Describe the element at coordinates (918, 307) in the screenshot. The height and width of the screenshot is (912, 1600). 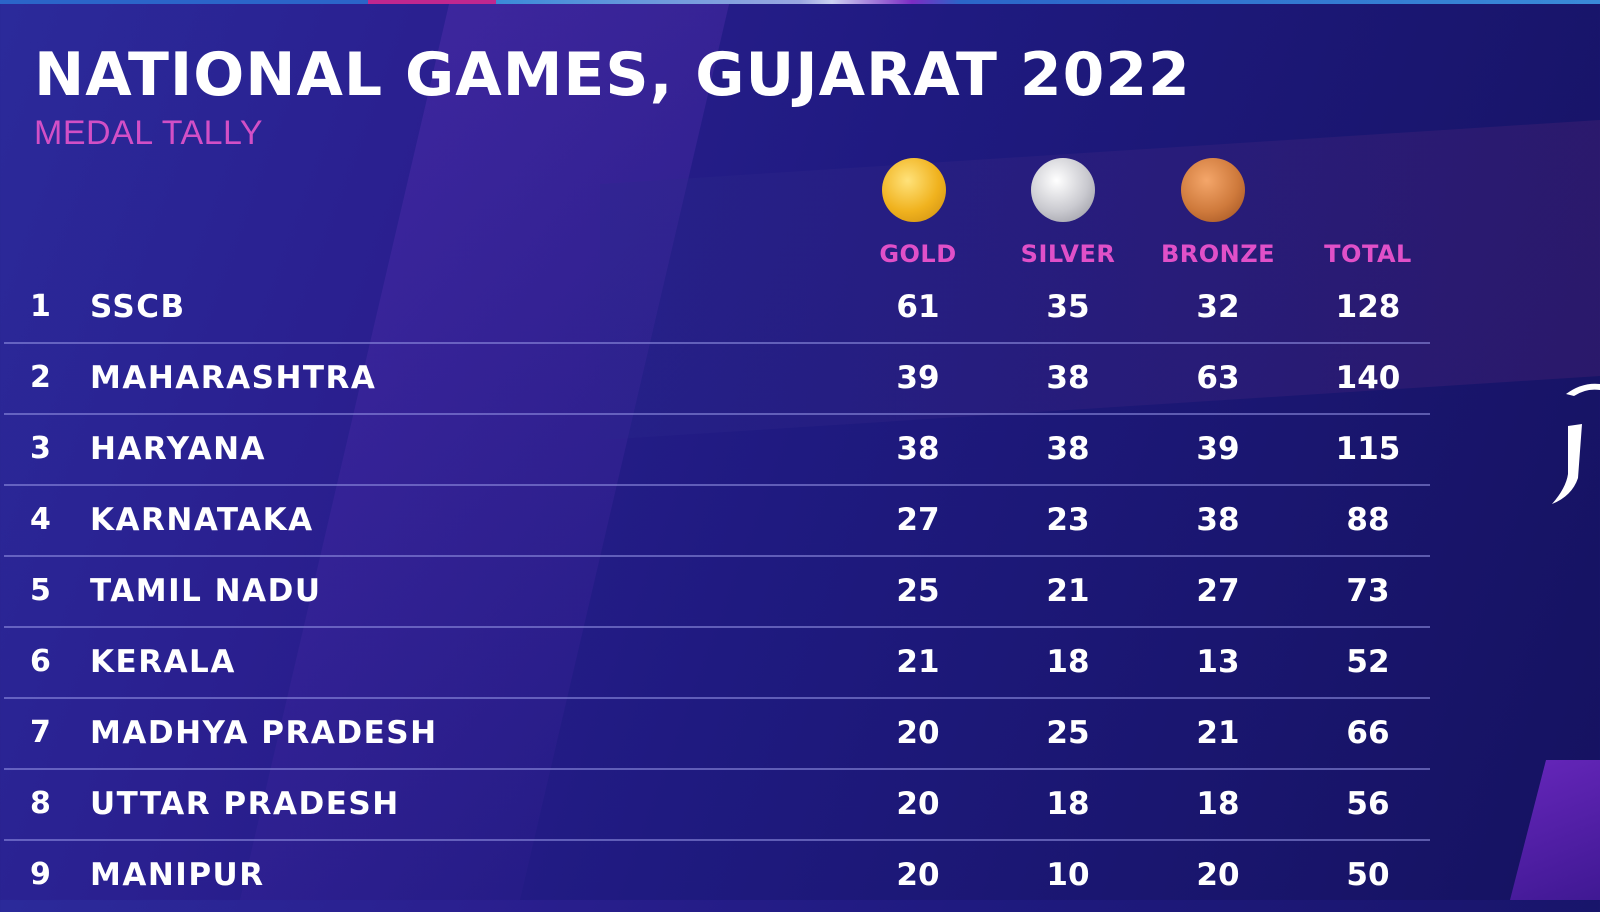
I see `gold-count: 61` at that location.